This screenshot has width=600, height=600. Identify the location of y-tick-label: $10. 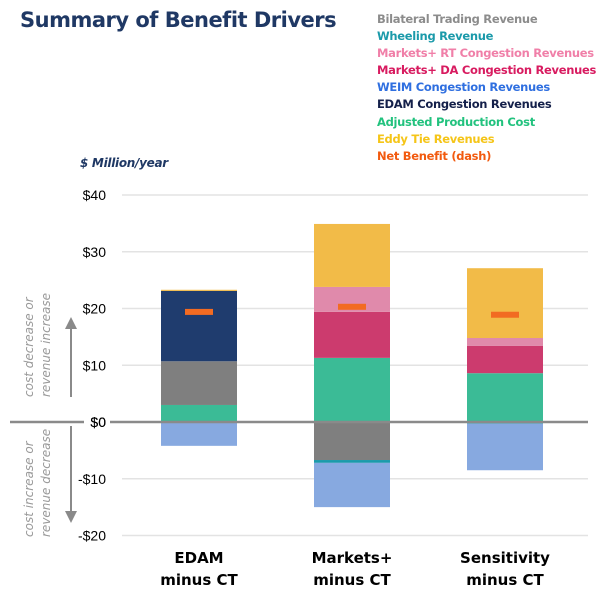
(95, 365).